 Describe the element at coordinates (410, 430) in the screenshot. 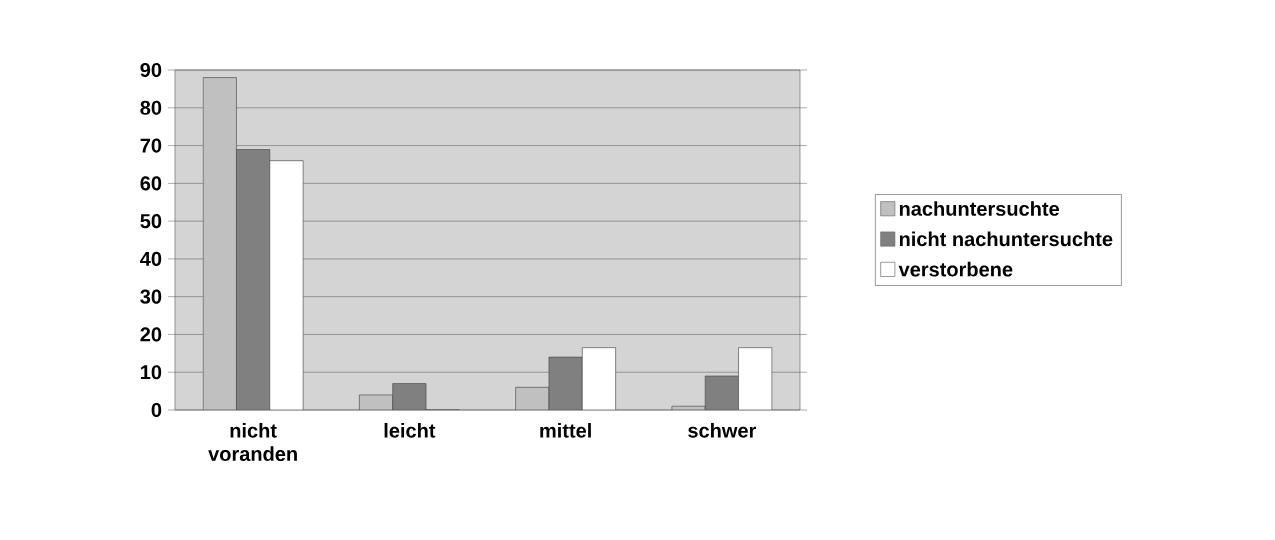

I see `x-tick-label: leicht` at that location.